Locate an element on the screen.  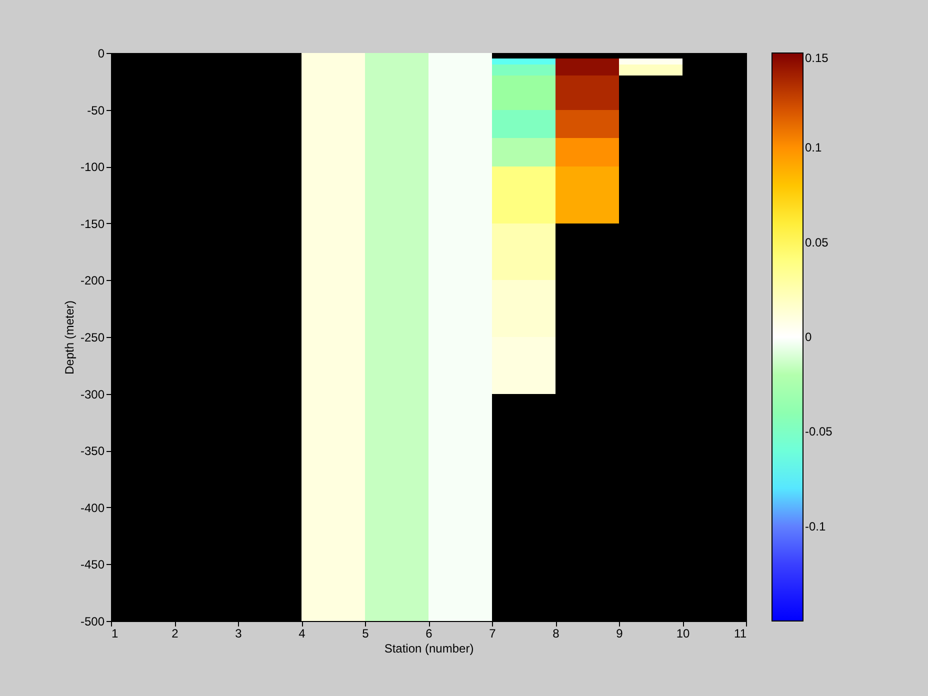
y-tick-label: -200 is located at coordinates (92, 281).